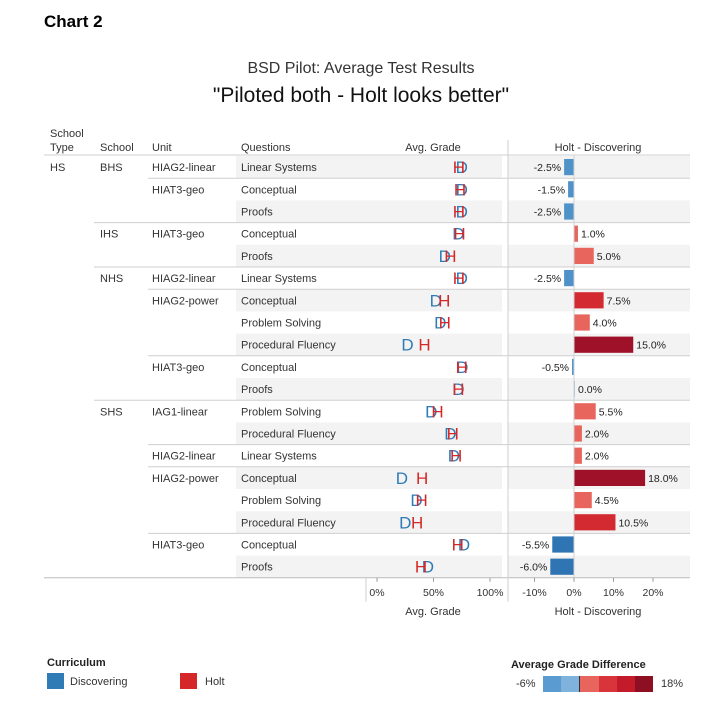 The image size is (722, 714). Describe the element at coordinates (376, 593) in the screenshot. I see `avg-grade-tick-label: 0%` at that location.